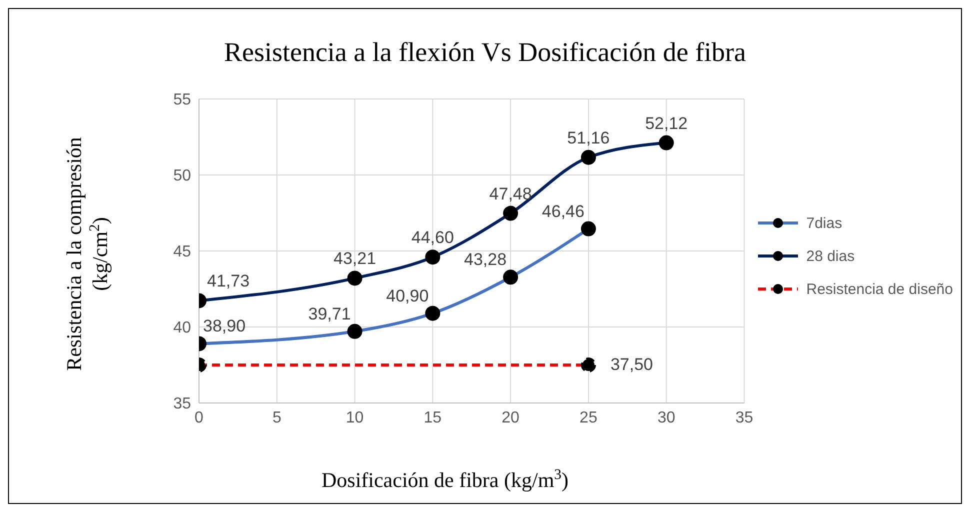  What do you see at coordinates (182, 100) in the screenshot?
I see `y-tick-label: 55` at bounding box center [182, 100].